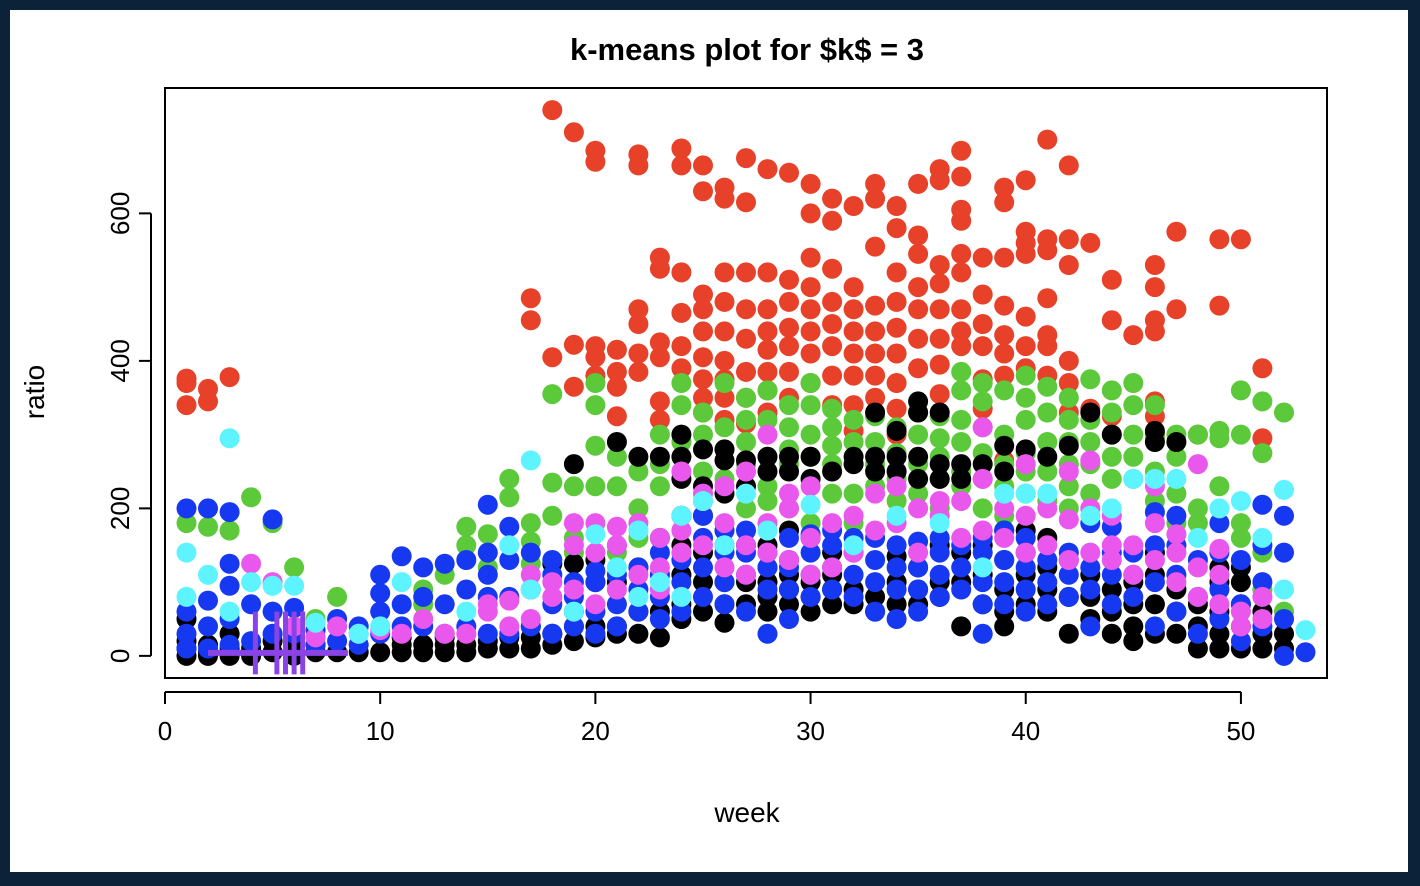  I want to click on x-tick-label: 40, so click(1025, 731).